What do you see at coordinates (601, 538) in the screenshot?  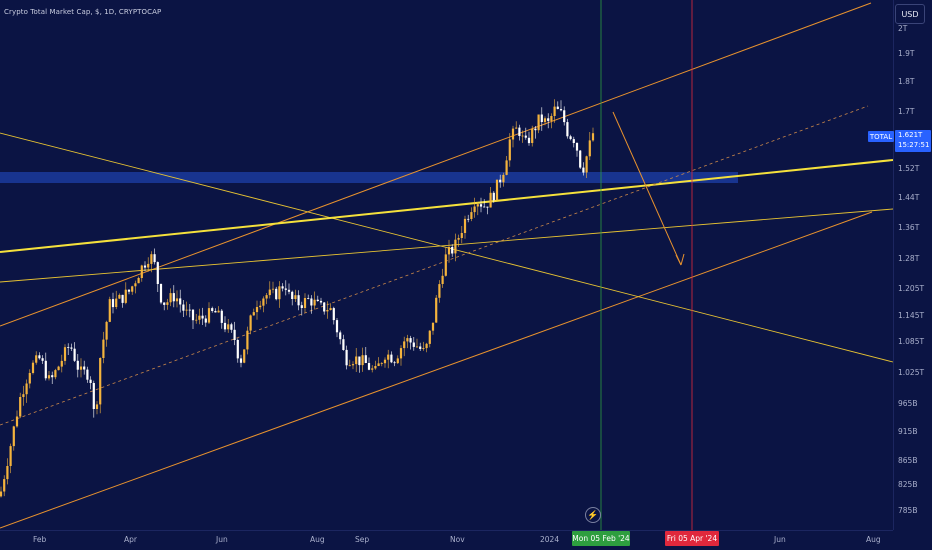 I see `green-time-marker-label: Mon 05 Feb '24` at bounding box center [601, 538].